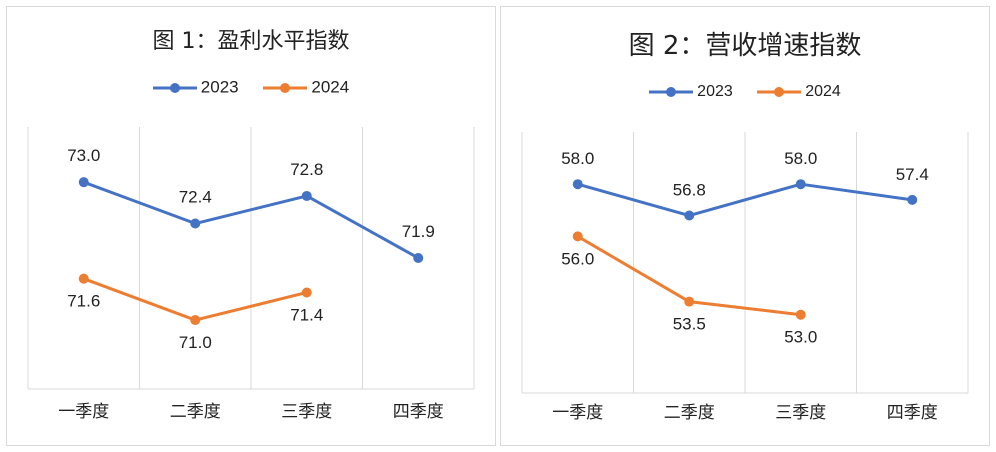 Image resolution: width=996 pixels, height=452 pixels. What do you see at coordinates (689, 190) in the screenshot?
I see `data-label-2023: 56.8` at bounding box center [689, 190].